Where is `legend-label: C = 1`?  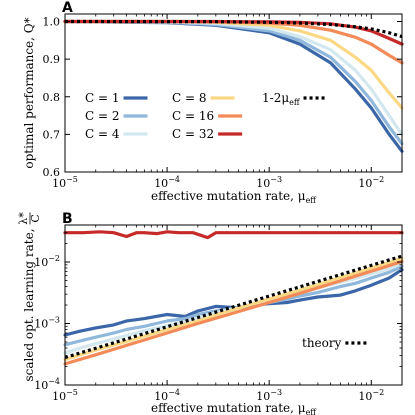
legend-label: C = 1 is located at coordinates (102, 98).